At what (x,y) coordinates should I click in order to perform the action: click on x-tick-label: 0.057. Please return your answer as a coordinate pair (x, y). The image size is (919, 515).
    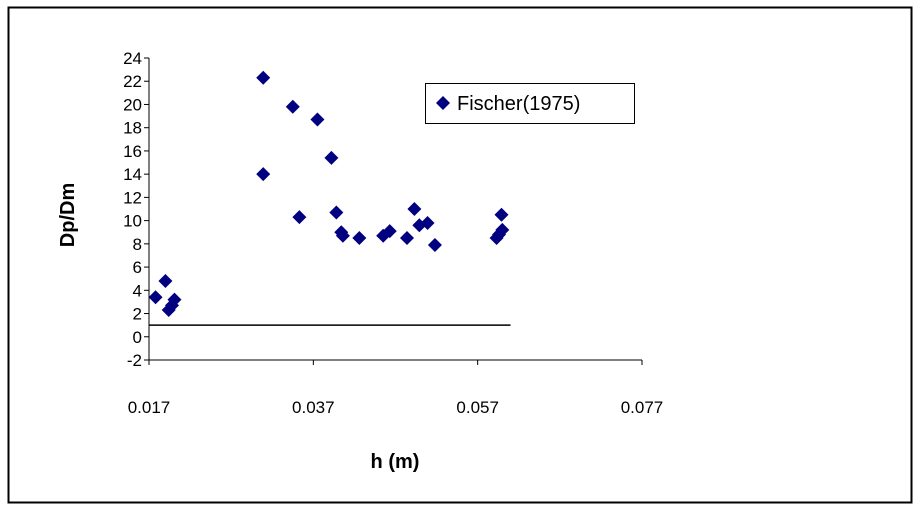
    Looking at the image, I should click on (477, 407).